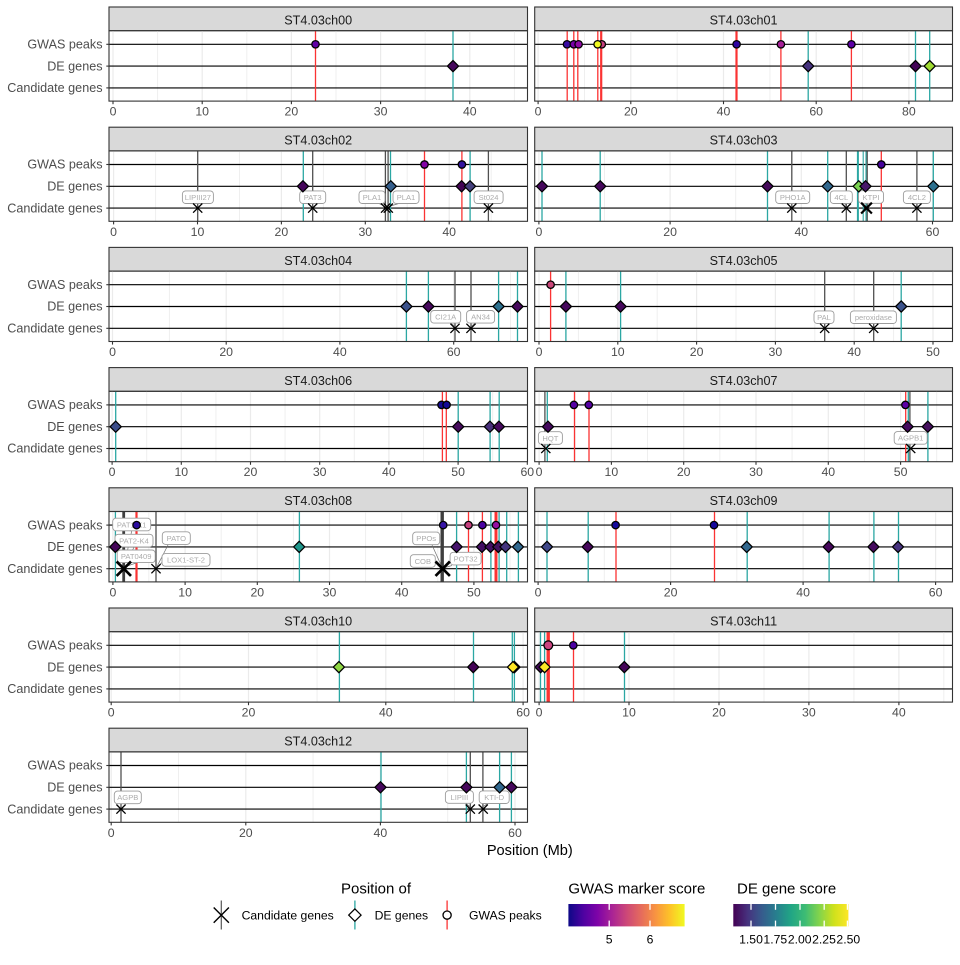  I want to click on svg-text: St024, so click(489, 197).